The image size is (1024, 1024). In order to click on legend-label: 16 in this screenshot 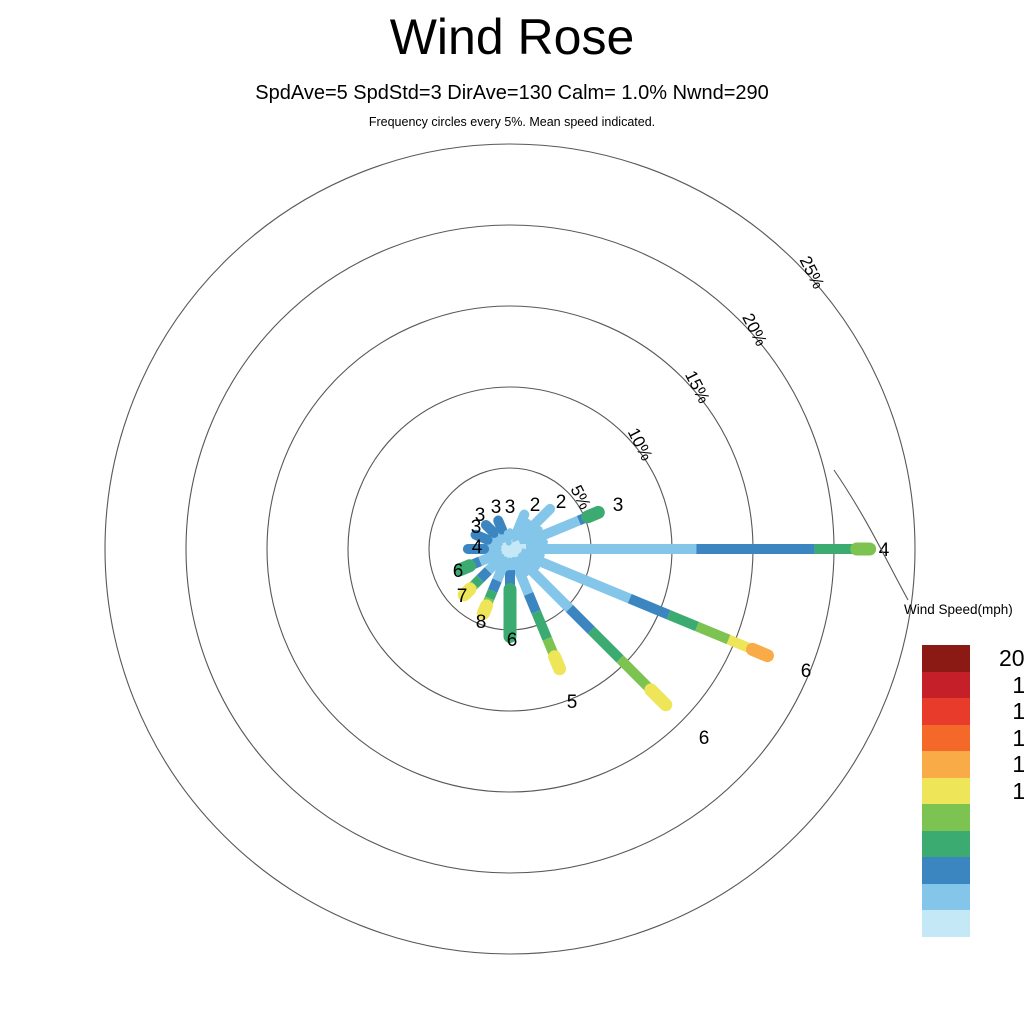, I will do `click(1018, 711)`.